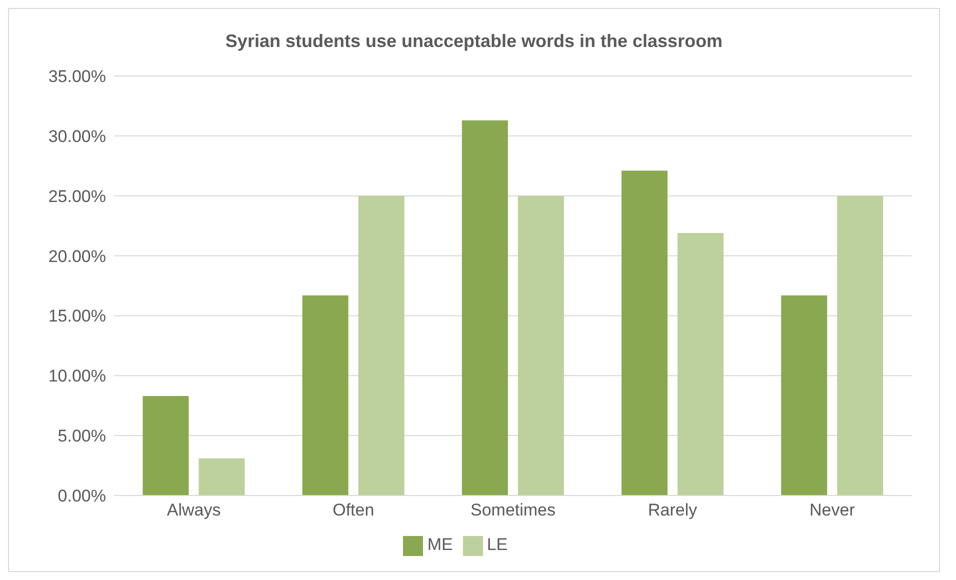 The width and height of the screenshot is (956, 580). Describe the element at coordinates (193, 510) in the screenshot. I see `x-tick-label: Always` at that location.